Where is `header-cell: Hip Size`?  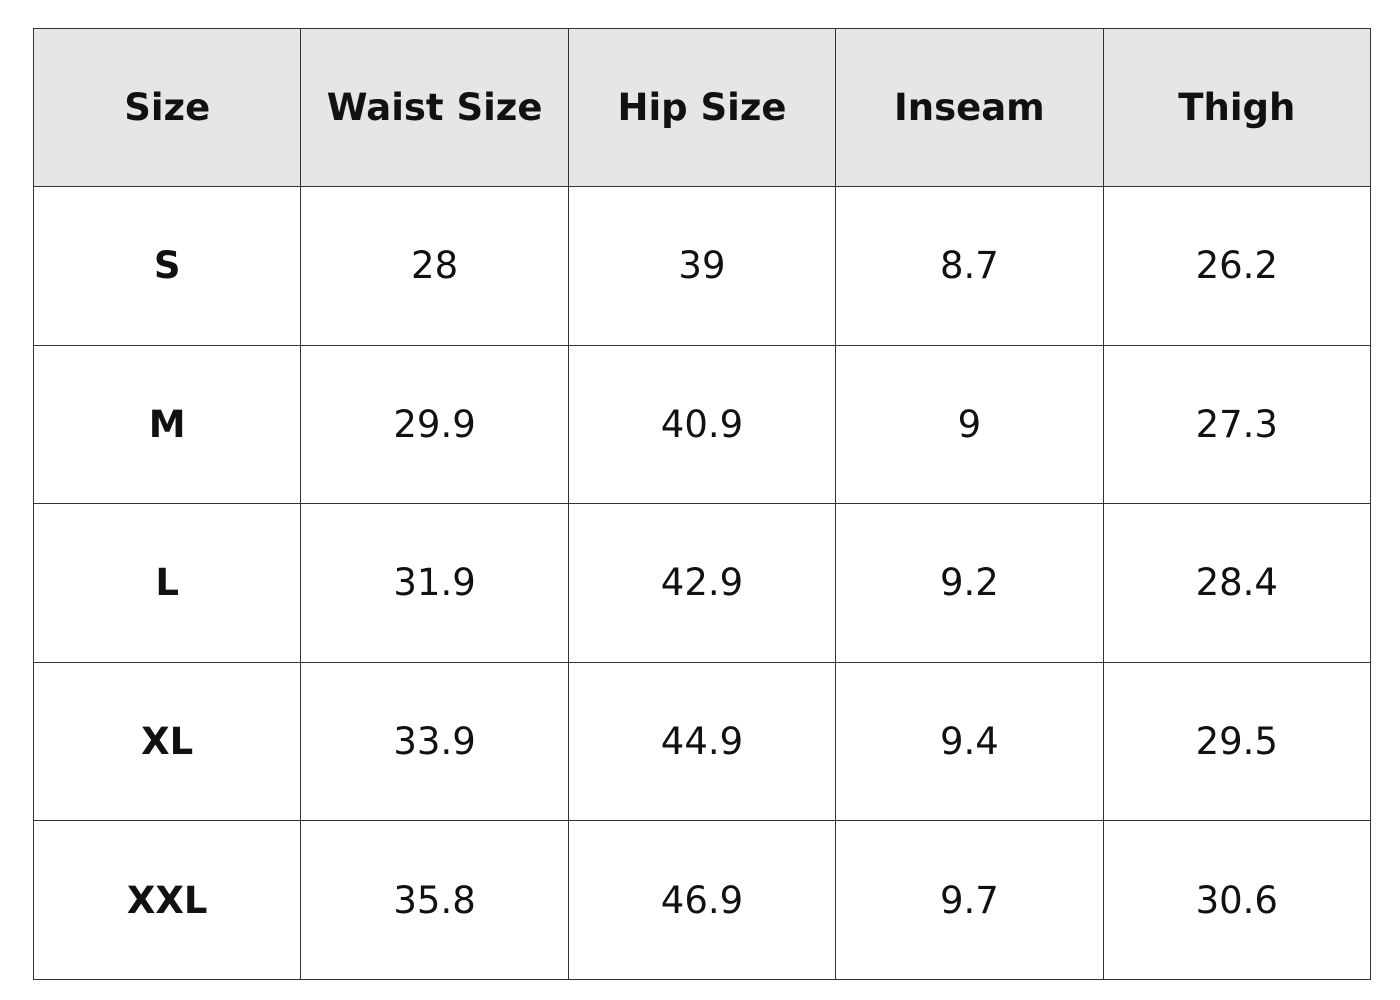 header-cell: Hip Size is located at coordinates (702, 107).